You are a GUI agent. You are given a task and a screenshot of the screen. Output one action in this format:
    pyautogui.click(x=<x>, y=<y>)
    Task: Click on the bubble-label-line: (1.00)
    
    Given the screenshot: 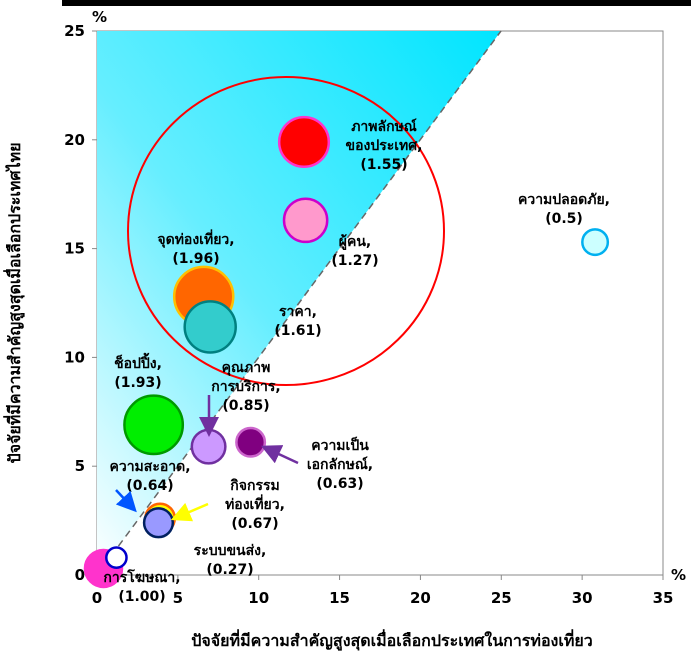 What is the action you would take?
    pyautogui.click(x=141, y=597)
    